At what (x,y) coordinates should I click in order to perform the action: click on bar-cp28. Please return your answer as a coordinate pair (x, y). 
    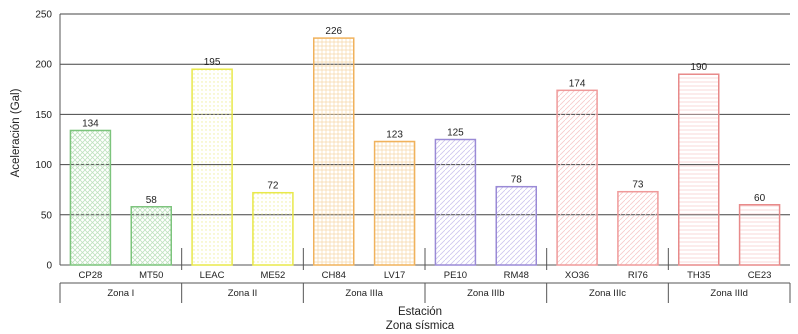
    Looking at the image, I should click on (90, 197).